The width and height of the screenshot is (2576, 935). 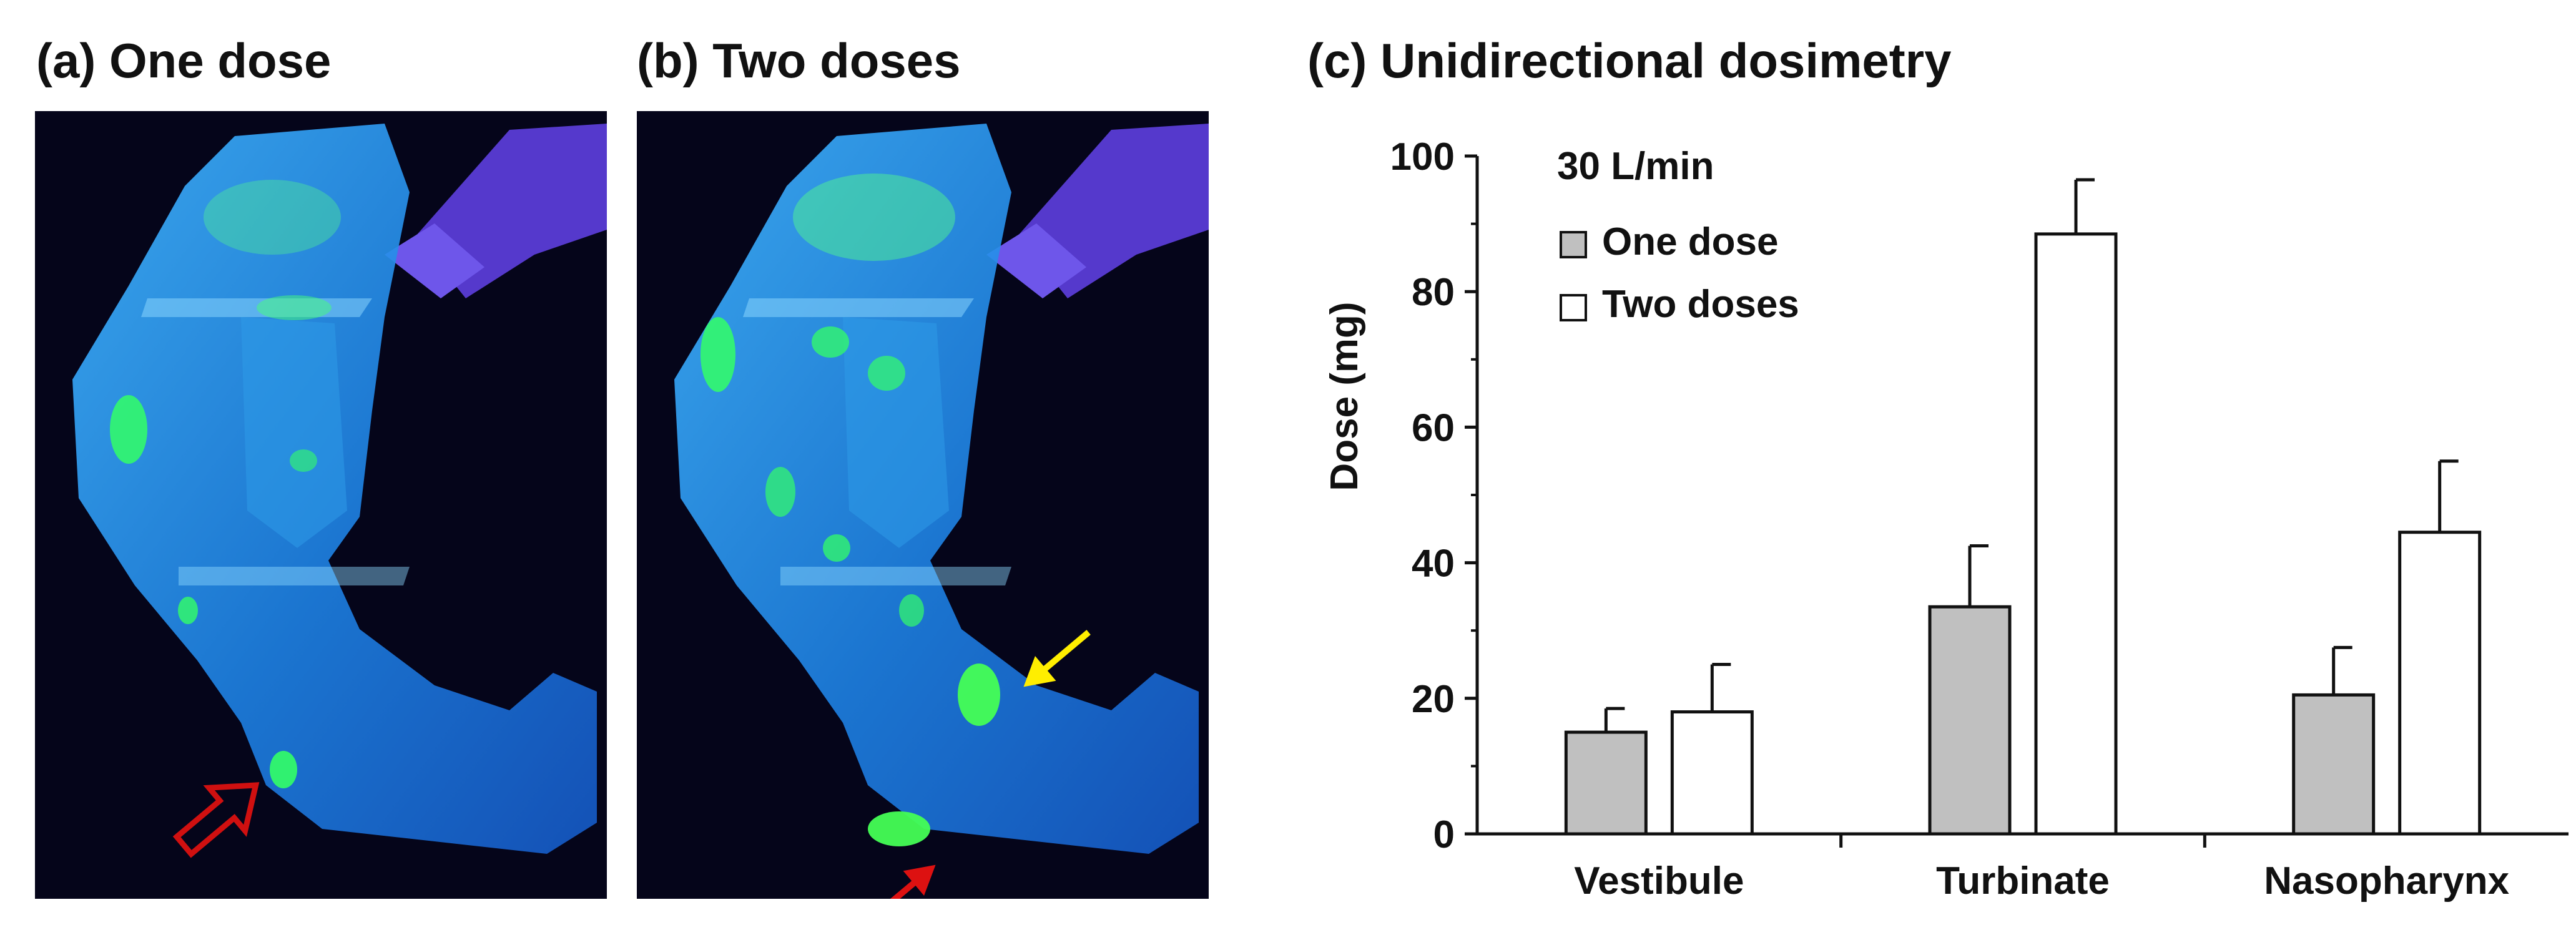 I want to click on legend-label-two-doses: Two doses, so click(x=1700, y=304).